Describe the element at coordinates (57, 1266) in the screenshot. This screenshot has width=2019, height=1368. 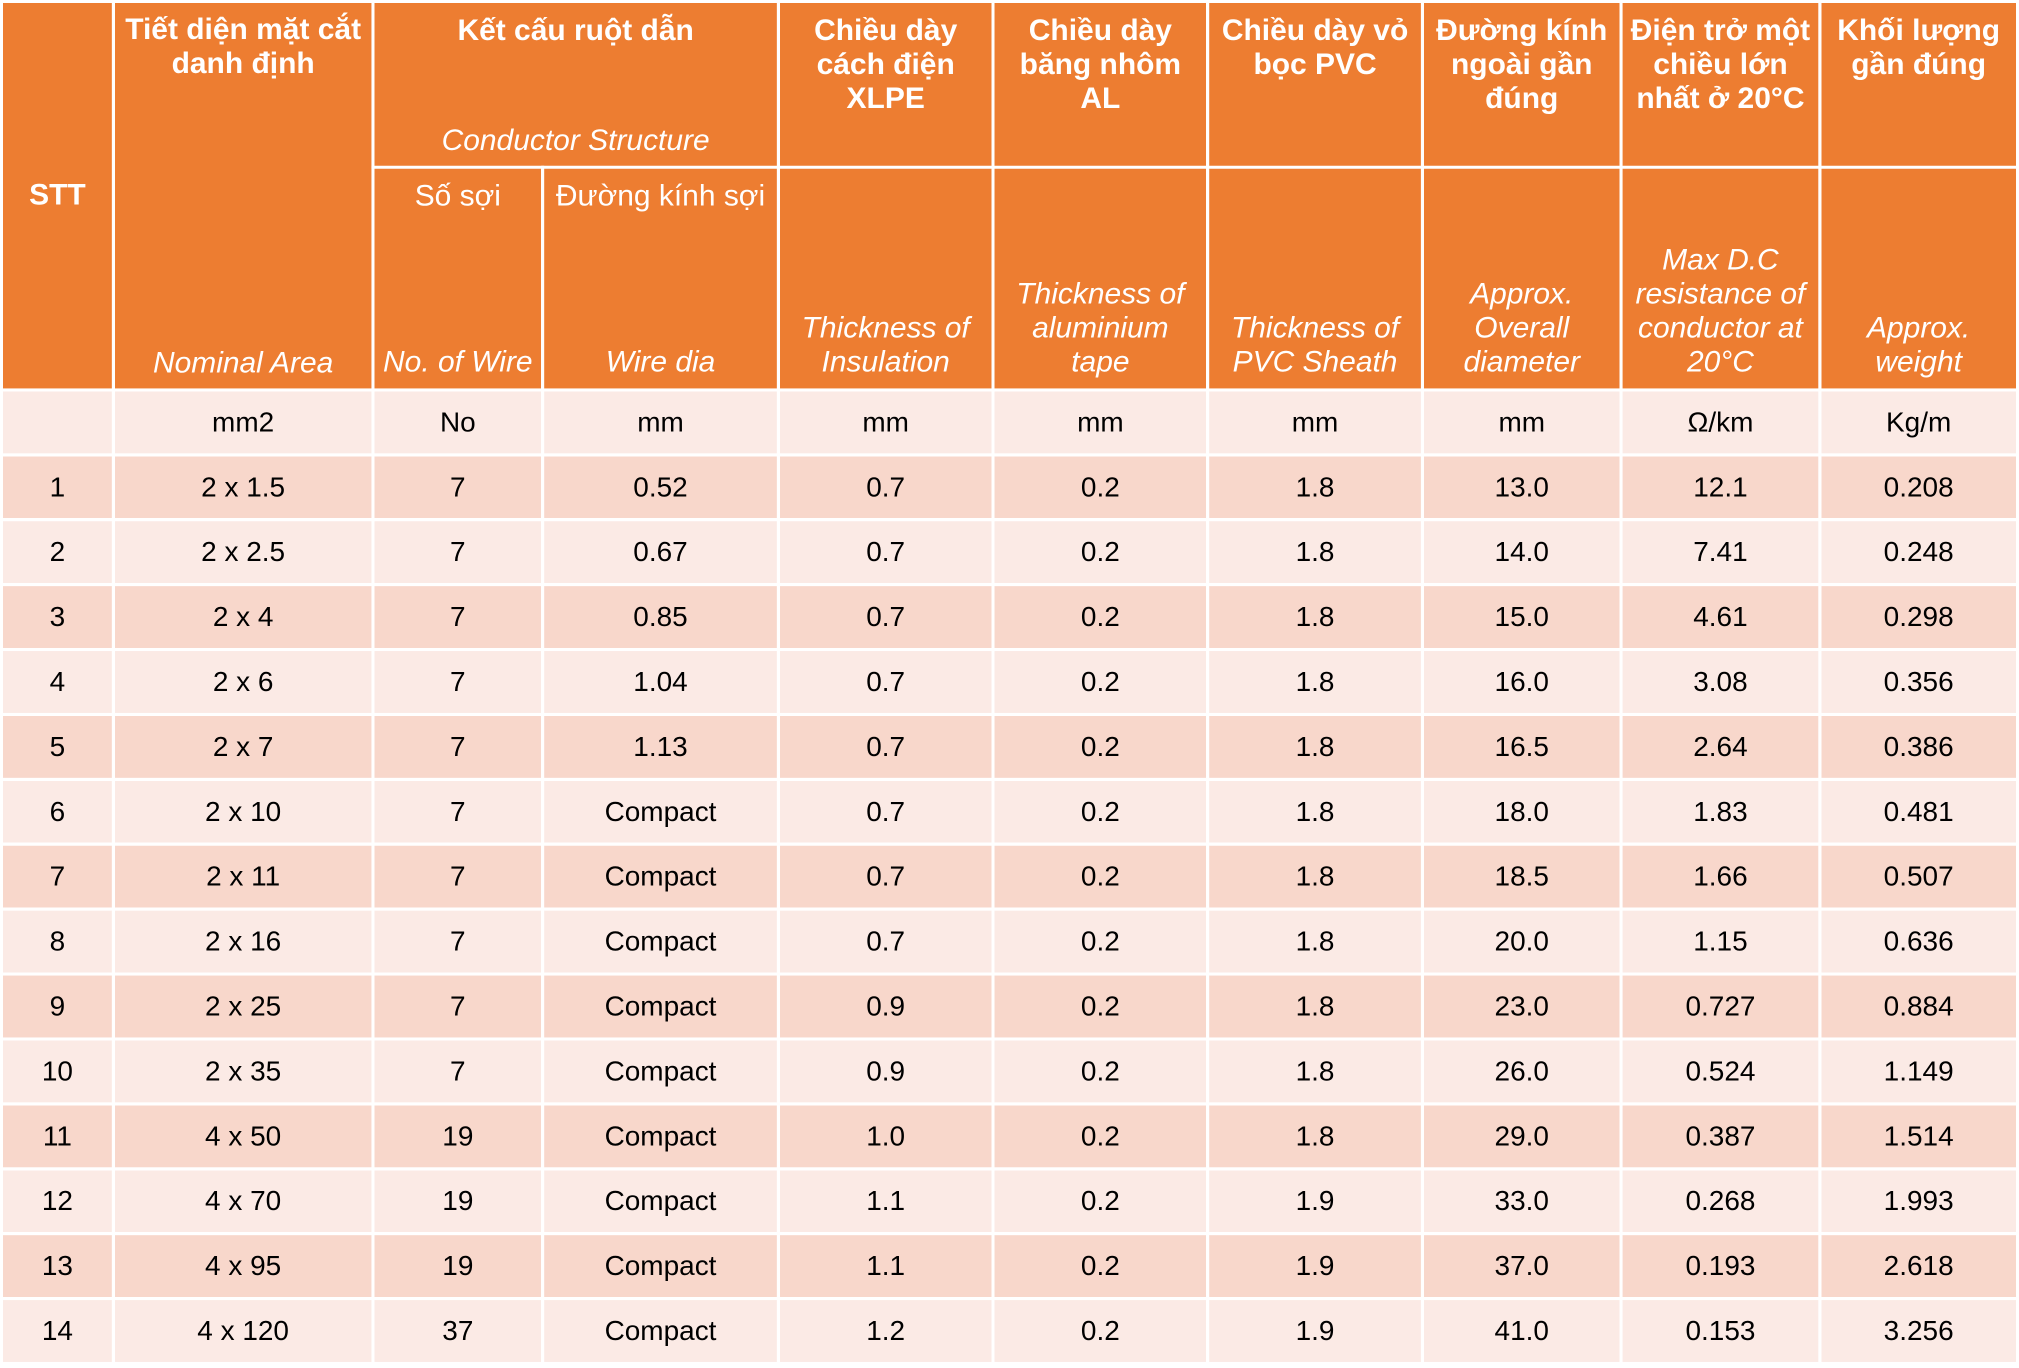
I see `cell-stt: 13` at that location.